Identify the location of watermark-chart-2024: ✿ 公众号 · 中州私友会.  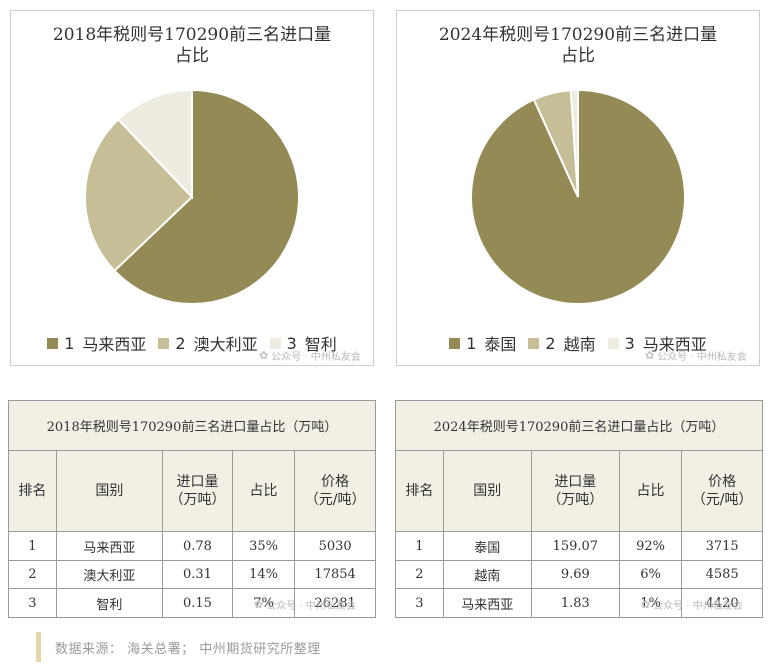
(696, 355).